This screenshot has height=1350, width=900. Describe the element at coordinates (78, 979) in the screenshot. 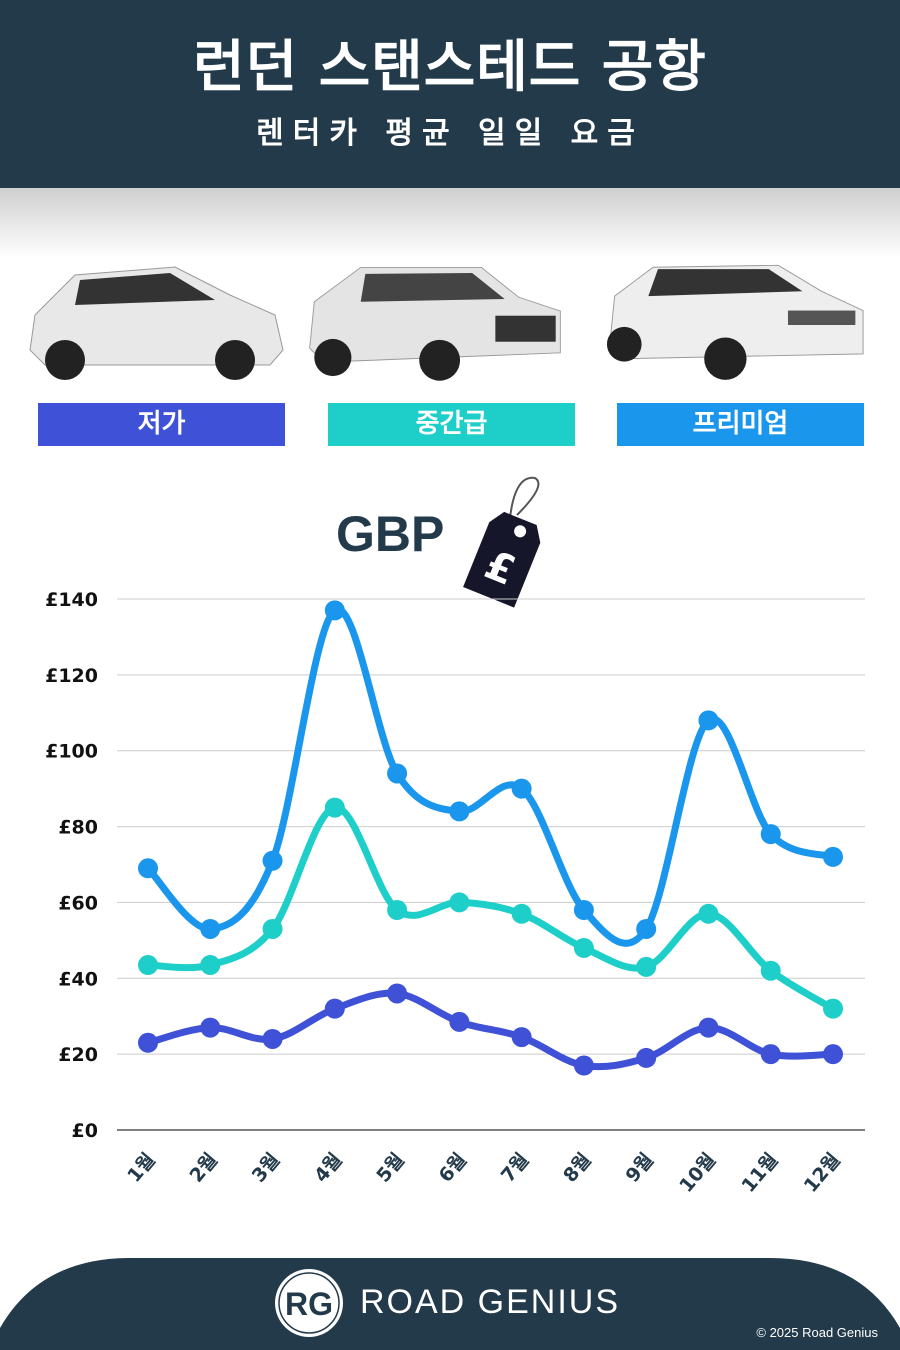

I see `y-tick-label: £40` at that location.